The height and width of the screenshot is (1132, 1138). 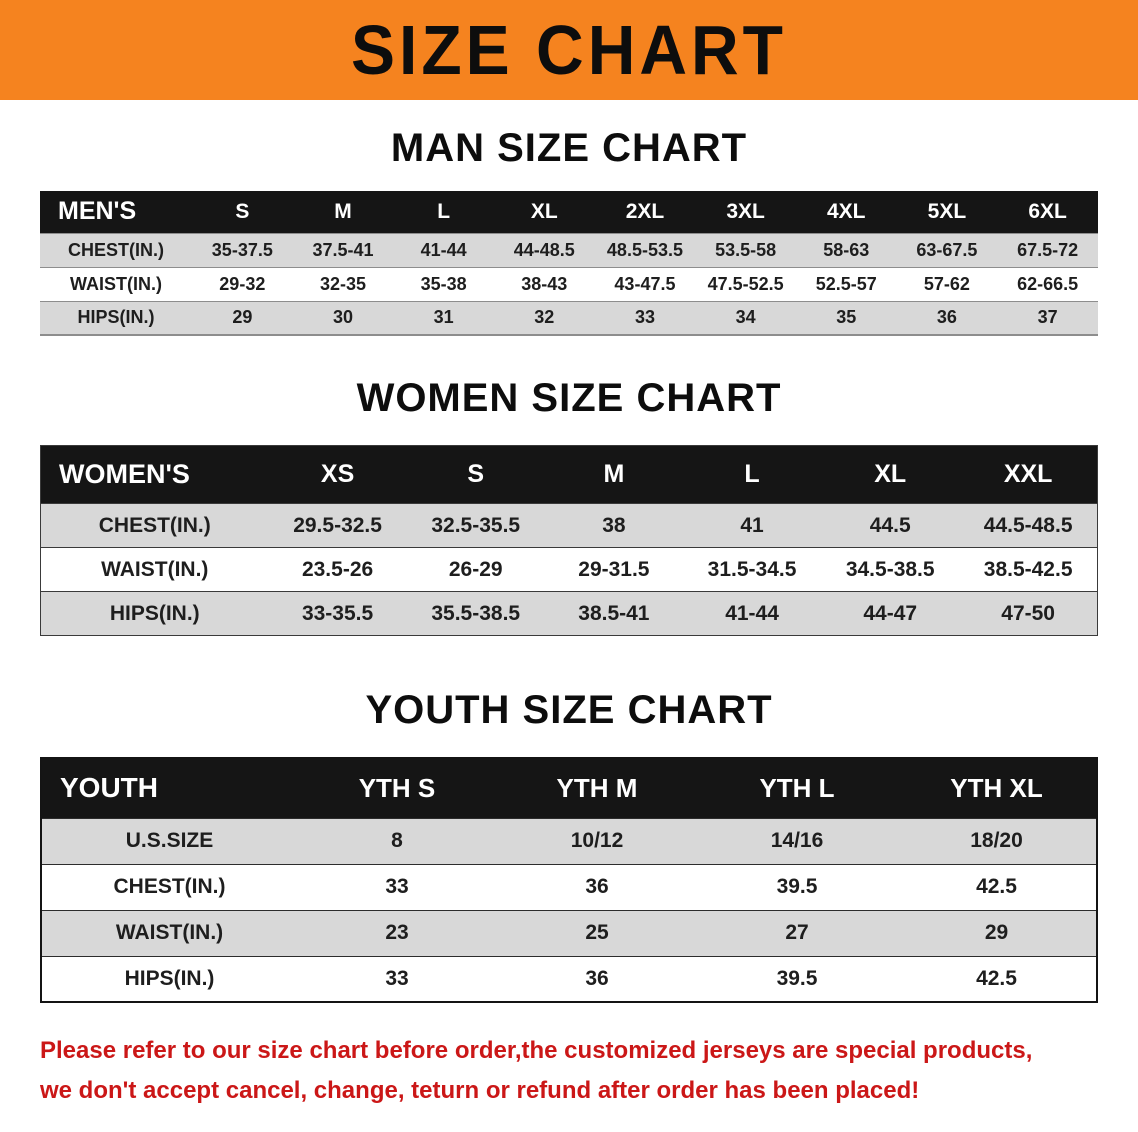 I want to click on size-value-cell: 30, so click(x=342, y=317).